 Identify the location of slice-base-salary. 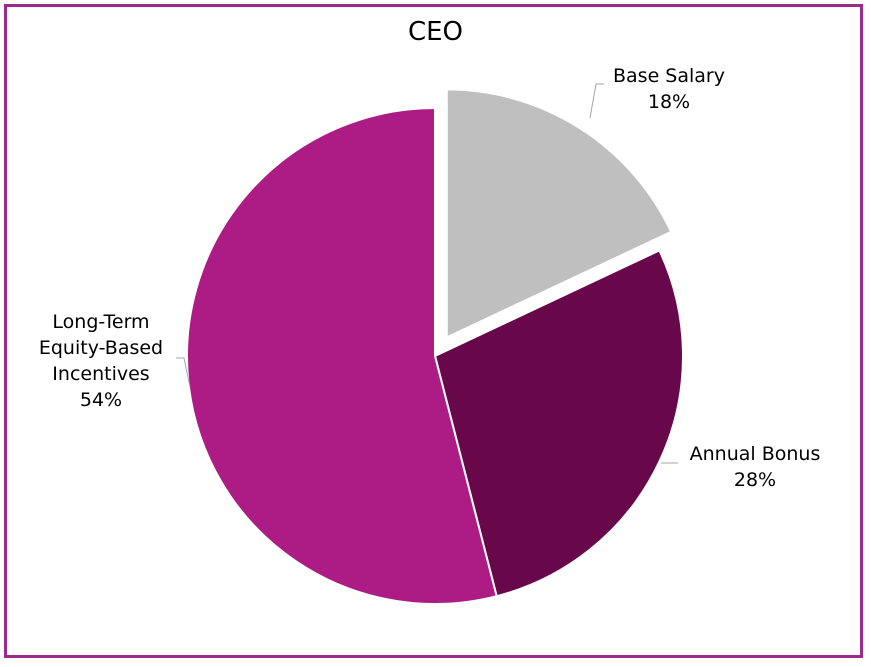
(559, 214).